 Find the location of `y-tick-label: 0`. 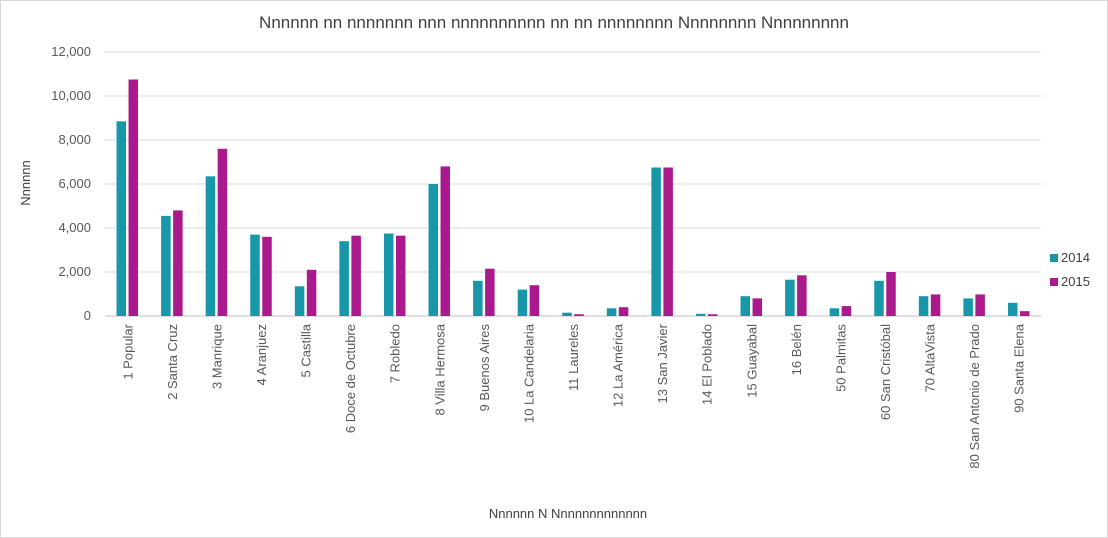

y-tick-label: 0 is located at coordinates (87, 315).